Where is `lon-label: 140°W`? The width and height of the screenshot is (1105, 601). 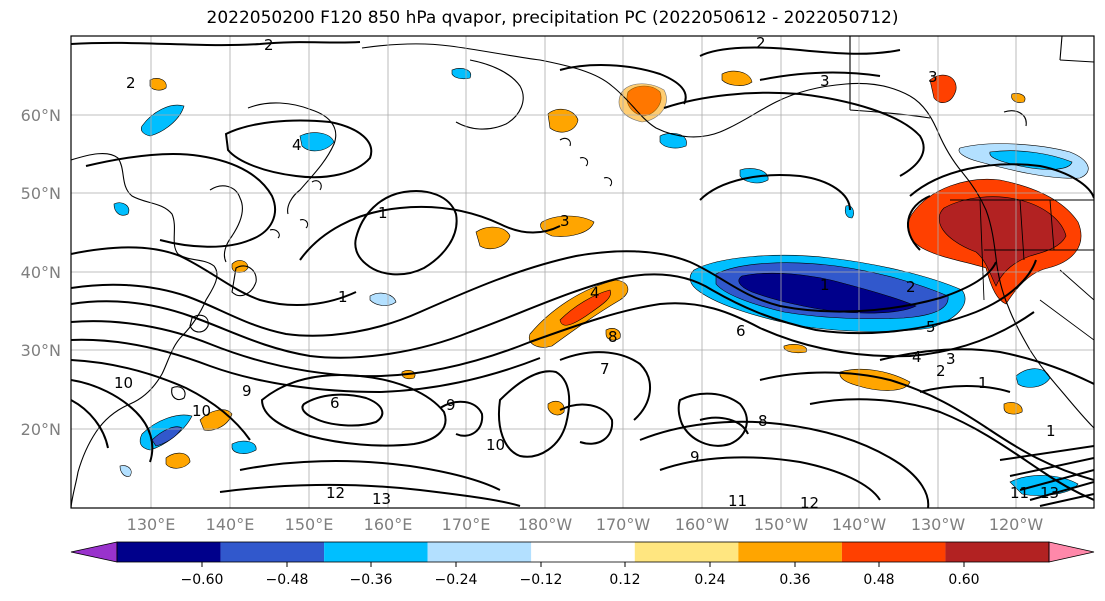
lon-label: 140°W is located at coordinates (859, 524).